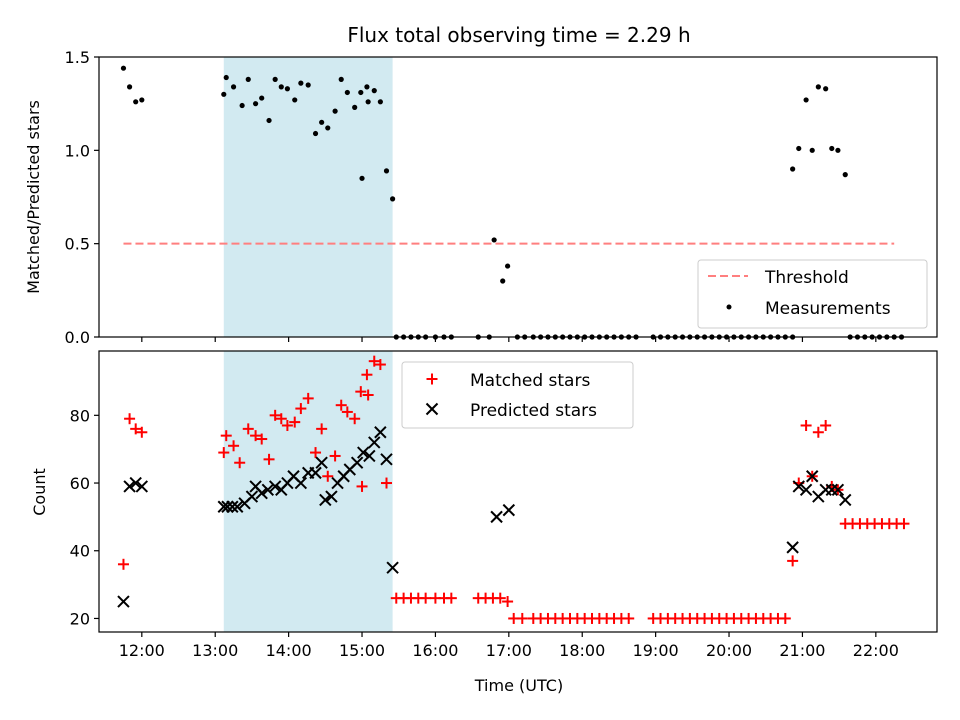 This screenshot has height=720, width=960. What do you see at coordinates (533, 411) in the screenshot?
I see `predicted-stars-legend-label: Predicted stars` at bounding box center [533, 411].